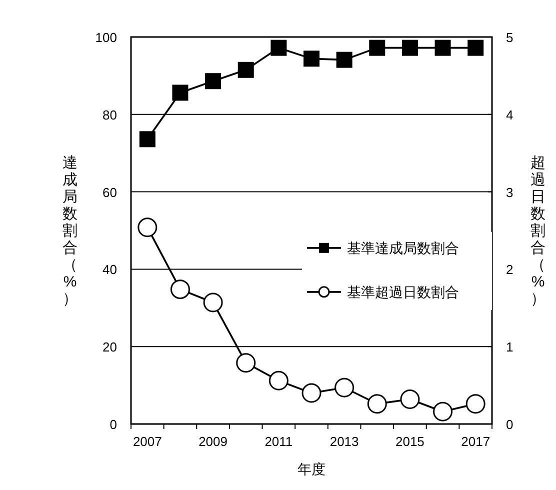  What do you see at coordinates (213, 441) in the screenshot?
I see `x-tick-label: 2009` at bounding box center [213, 441].